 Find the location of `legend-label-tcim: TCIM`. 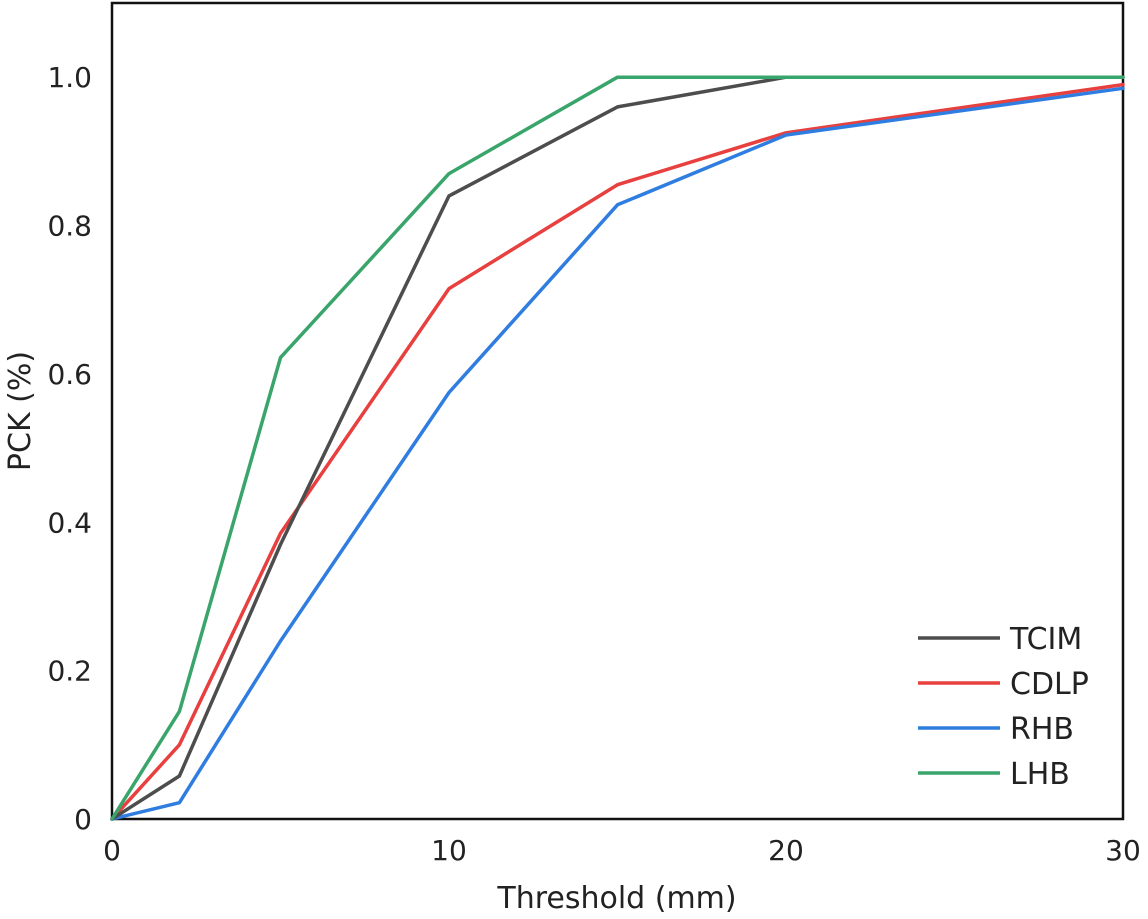

legend-label-tcim: TCIM is located at coordinates (1045, 639).